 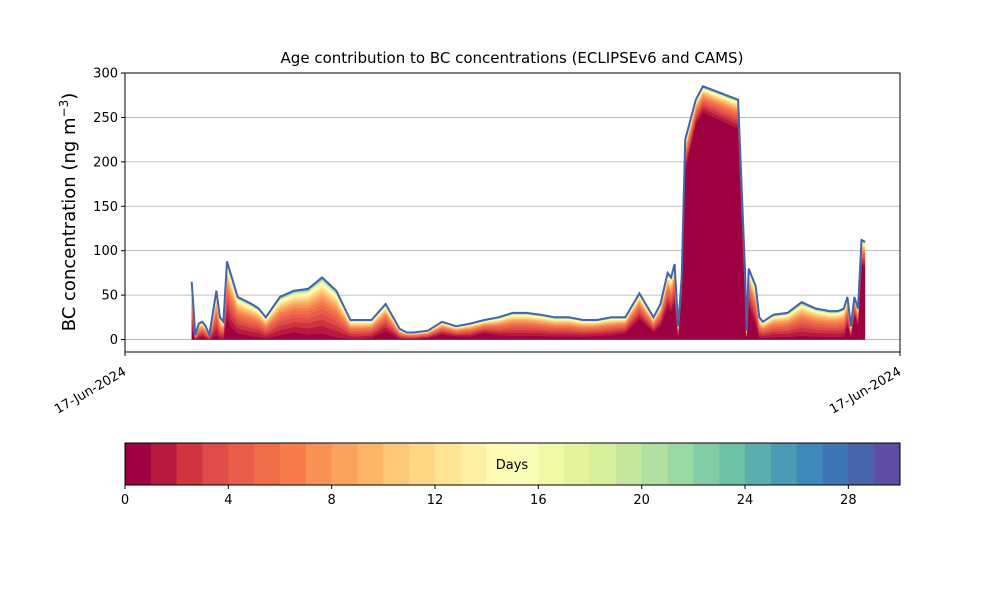 I want to click on colorbar-tick-label: 12, so click(x=435, y=500).